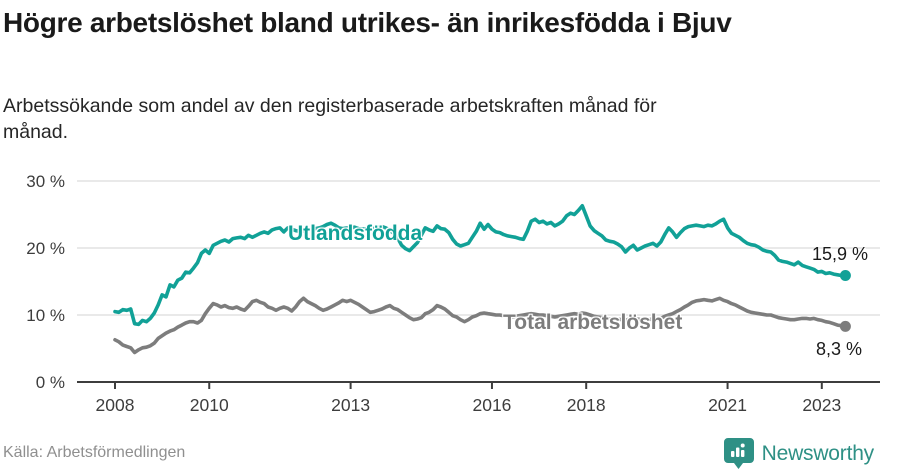  I want to click on total-arbetsl-shet-end-dot, so click(845, 326).